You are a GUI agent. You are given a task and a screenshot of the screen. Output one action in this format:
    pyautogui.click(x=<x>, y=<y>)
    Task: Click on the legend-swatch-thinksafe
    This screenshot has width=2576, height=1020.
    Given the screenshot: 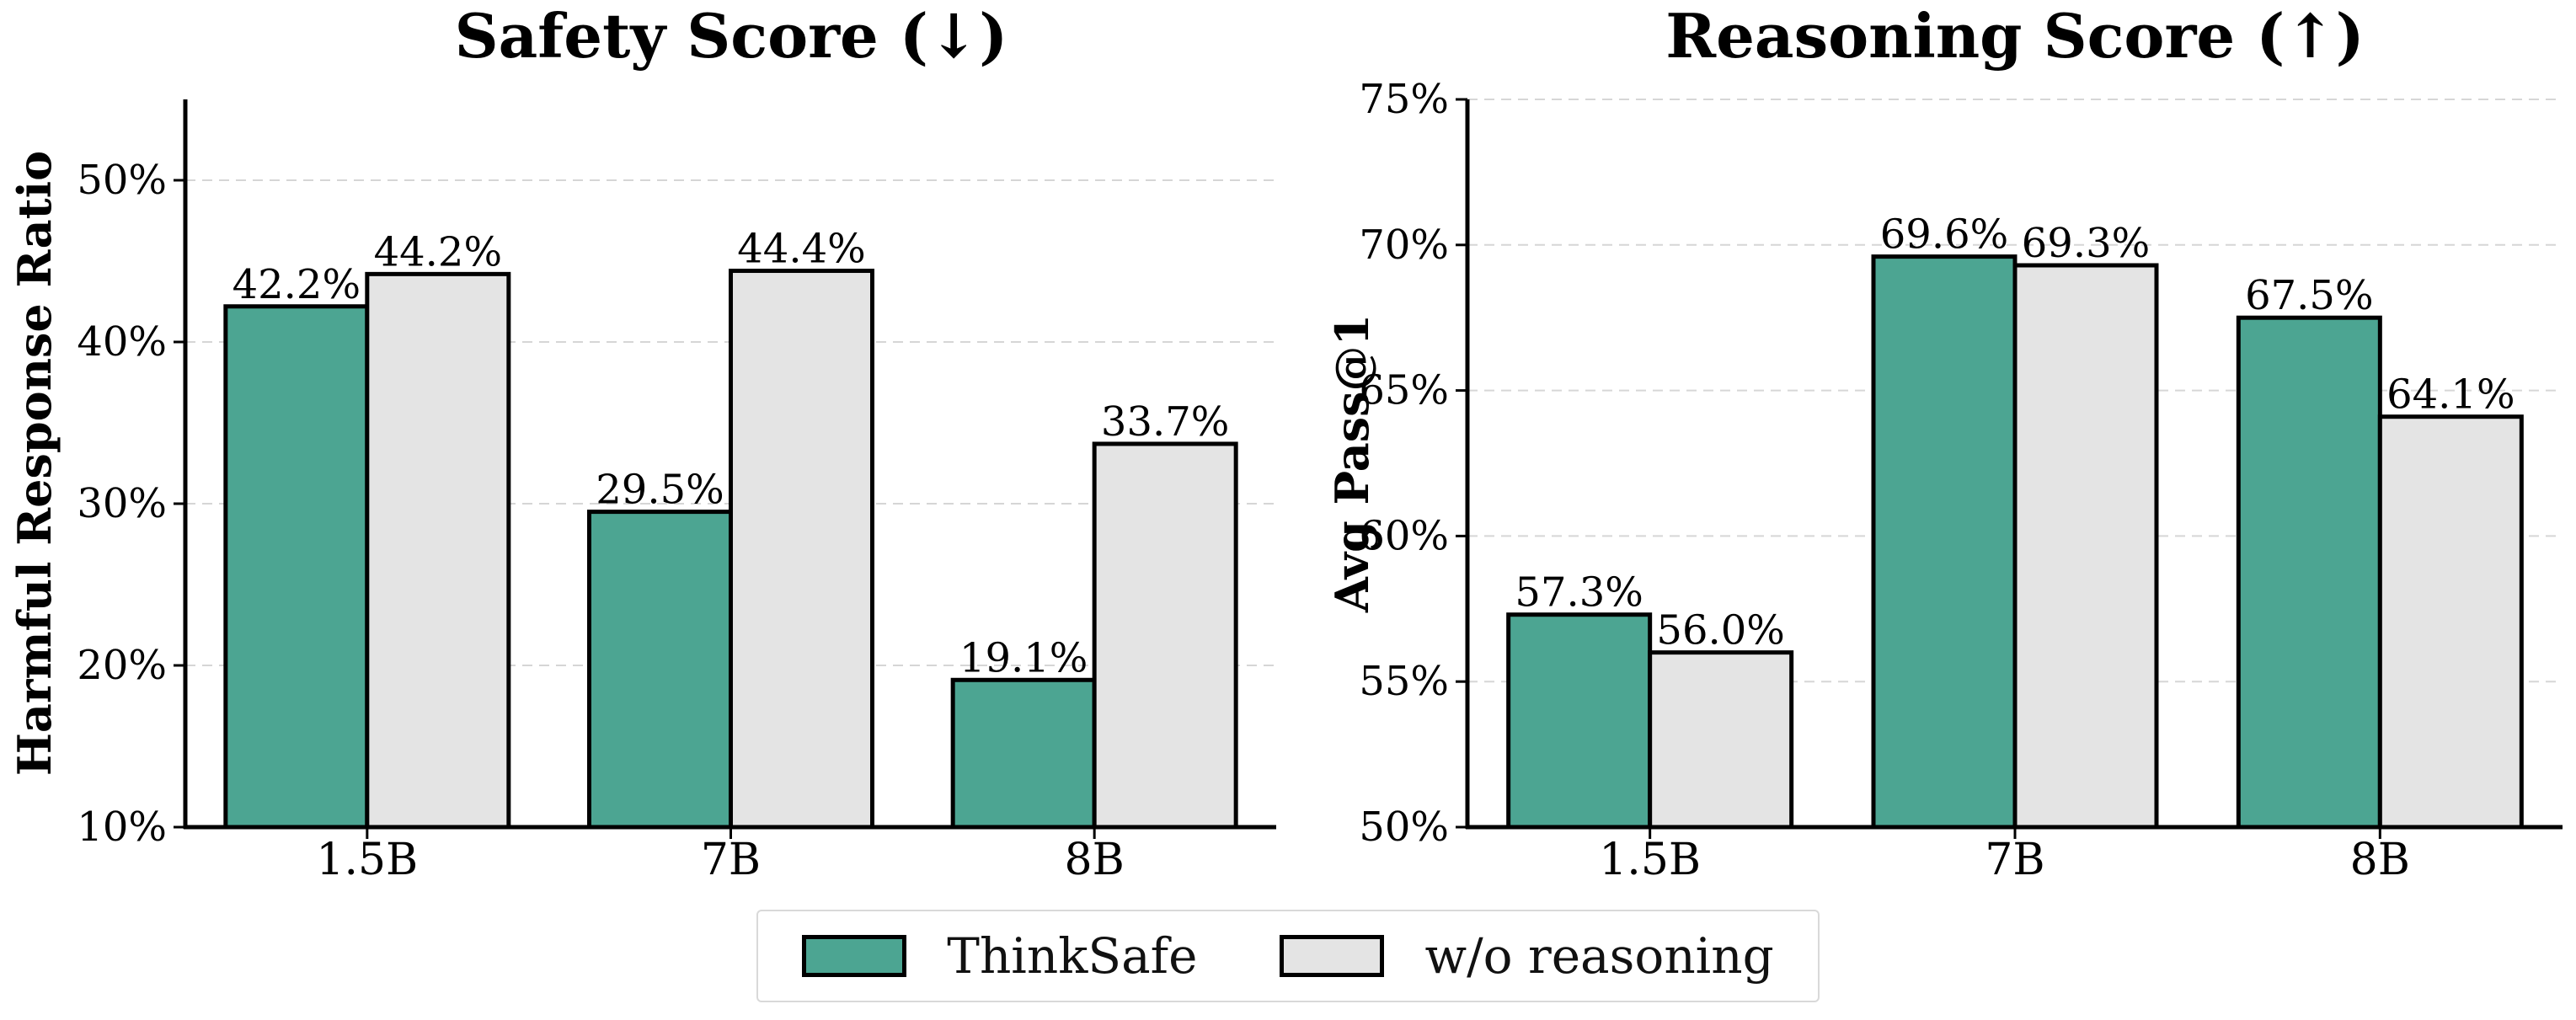 What is the action you would take?
    pyautogui.click(x=854, y=956)
    